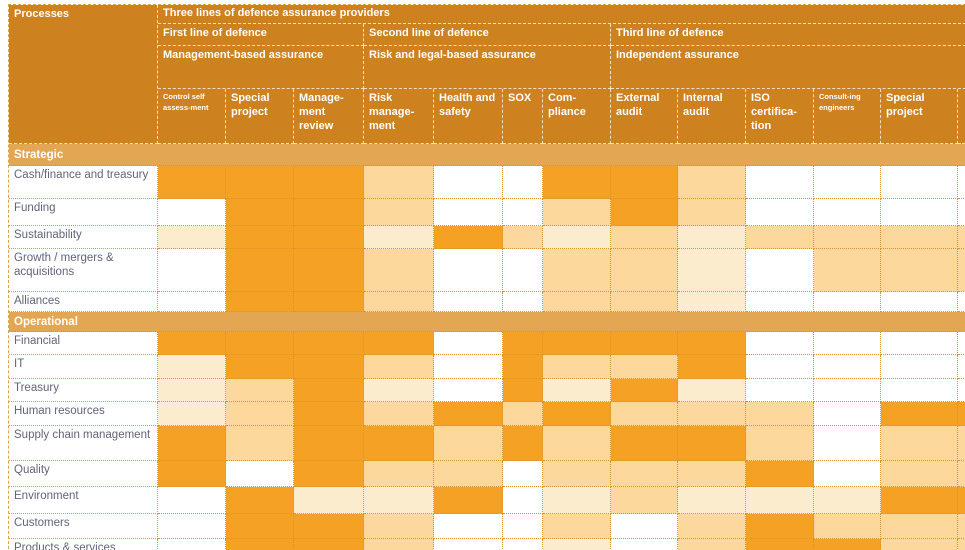 Image resolution: width=965 pixels, height=550 pixels. Describe the element at coordinates (487, 322) in the screenshot. I see `section-band-operational: Operational` at that location.